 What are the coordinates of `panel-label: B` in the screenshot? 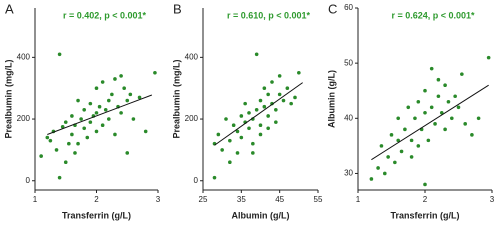 It's located at (177, 8).